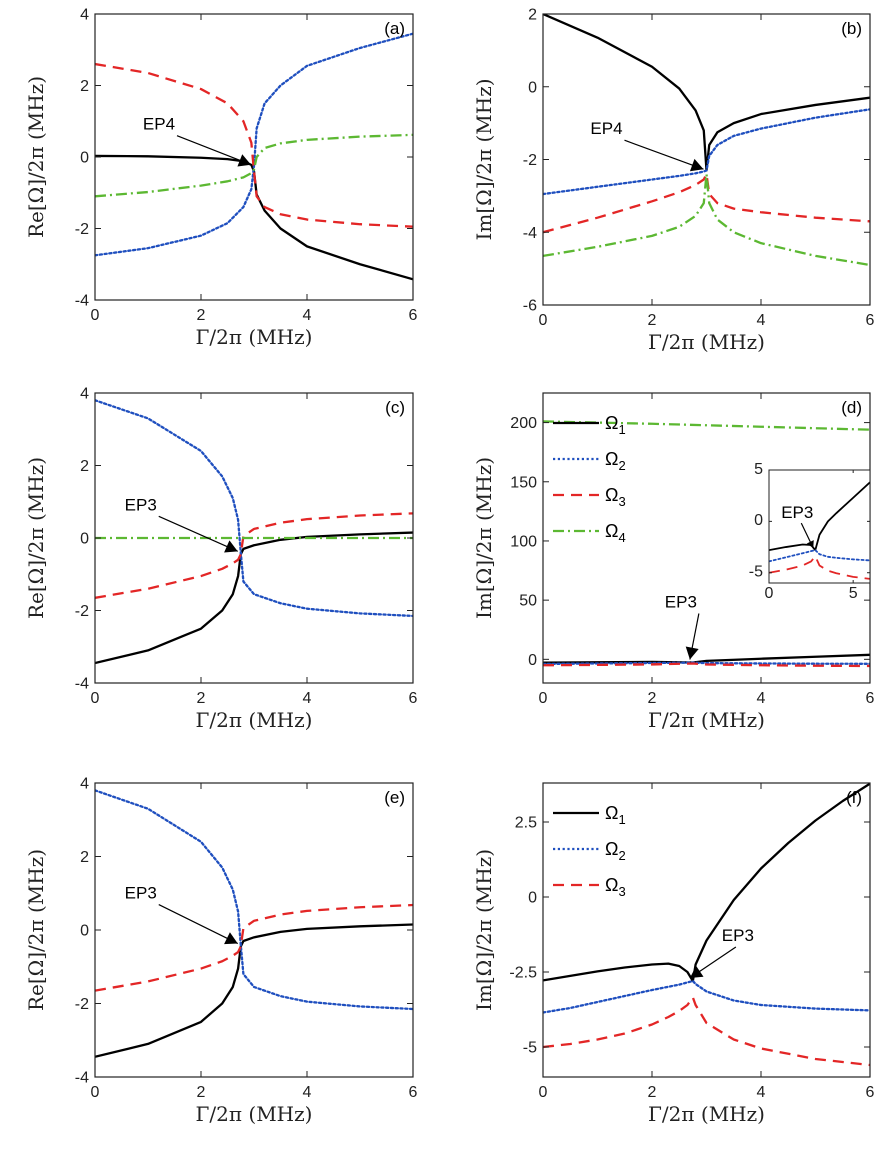 The image size is (891, 1165). What do you see at coordinates (526, 823) in the screenshot?
I see `y-tick-label: 2.5` at bounding box center [526, 823].